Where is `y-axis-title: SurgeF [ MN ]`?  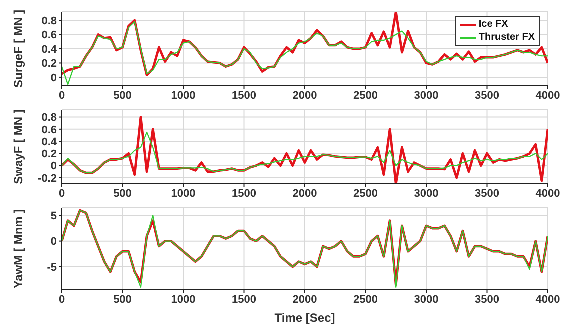
y-axis-title: SurgeF [ MN ] is located at coordinates (18, 49).